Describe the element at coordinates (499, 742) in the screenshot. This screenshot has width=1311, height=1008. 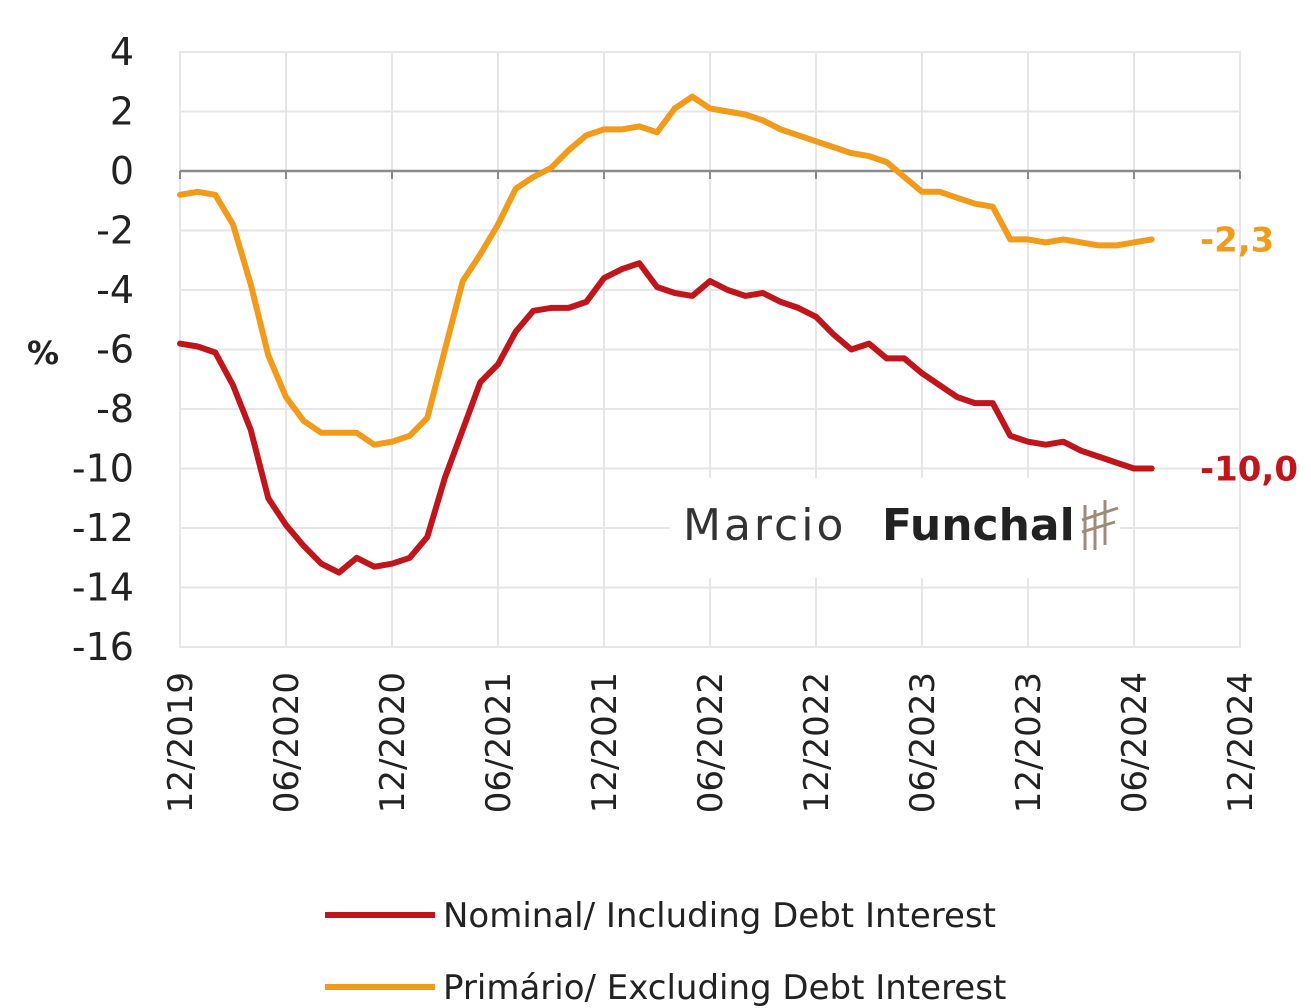
I see `x-tick-label: 06/2021` at that location.